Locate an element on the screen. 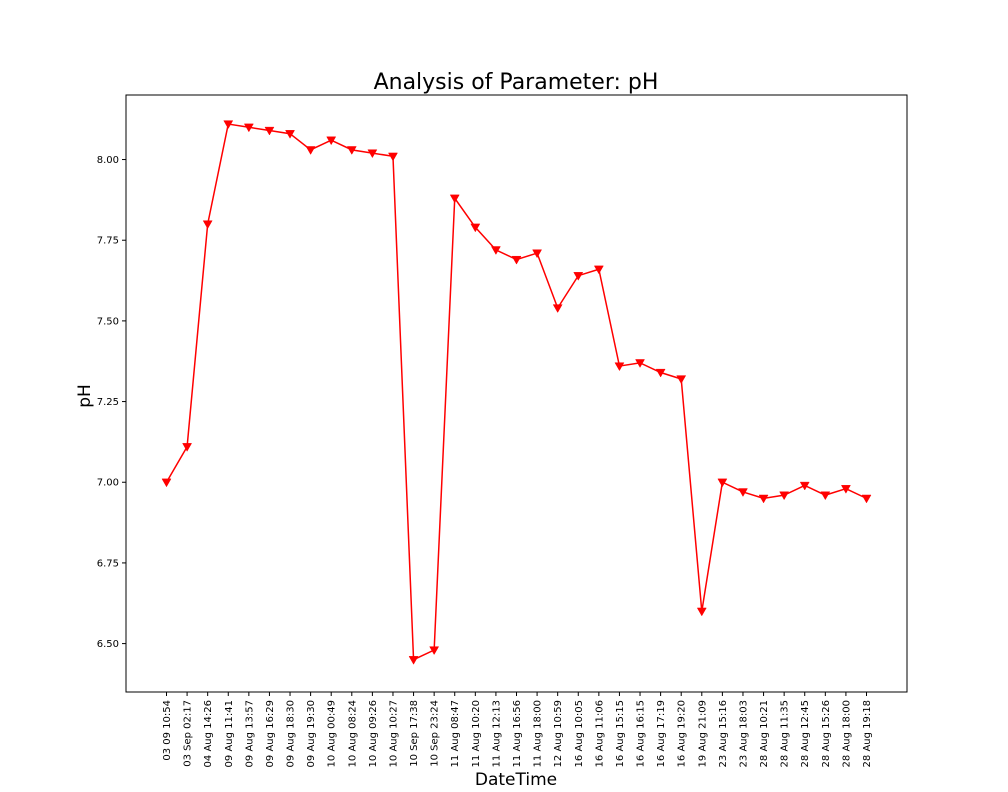 This screenshot has height=792, width=1008. x-tick-label: 09 Aug 16:29 is located at coordinates (270, 733).